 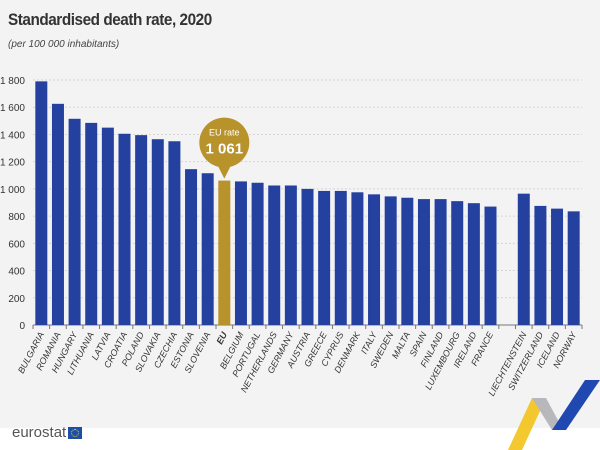 I want to click on bar-estonia, so click(x=191, y=247).